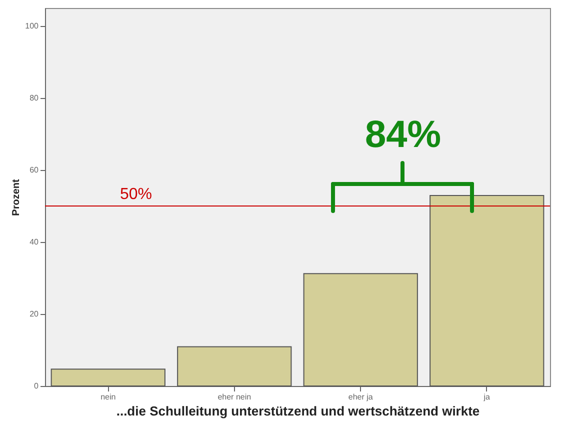 The width and height of the screenshot is (585, 437). I want to click on y-tick-label: 20, so click(35, 314).